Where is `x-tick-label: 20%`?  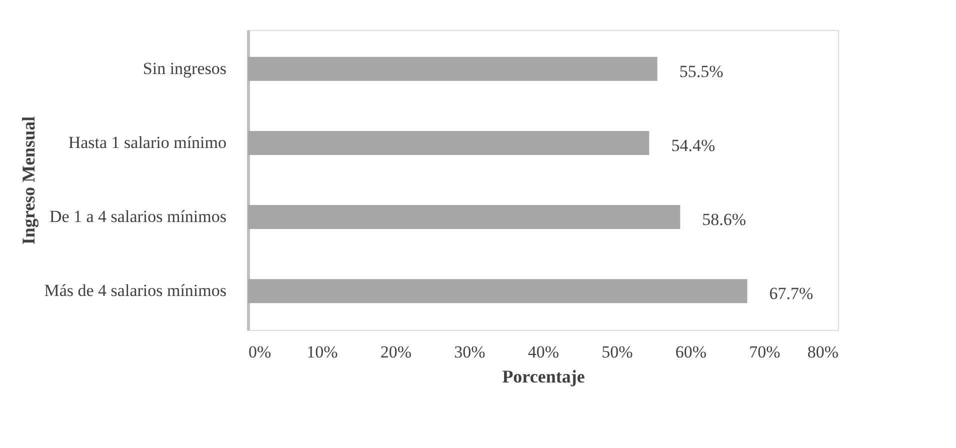 x-tick-label: 20% is located at coordinates (396, 352).